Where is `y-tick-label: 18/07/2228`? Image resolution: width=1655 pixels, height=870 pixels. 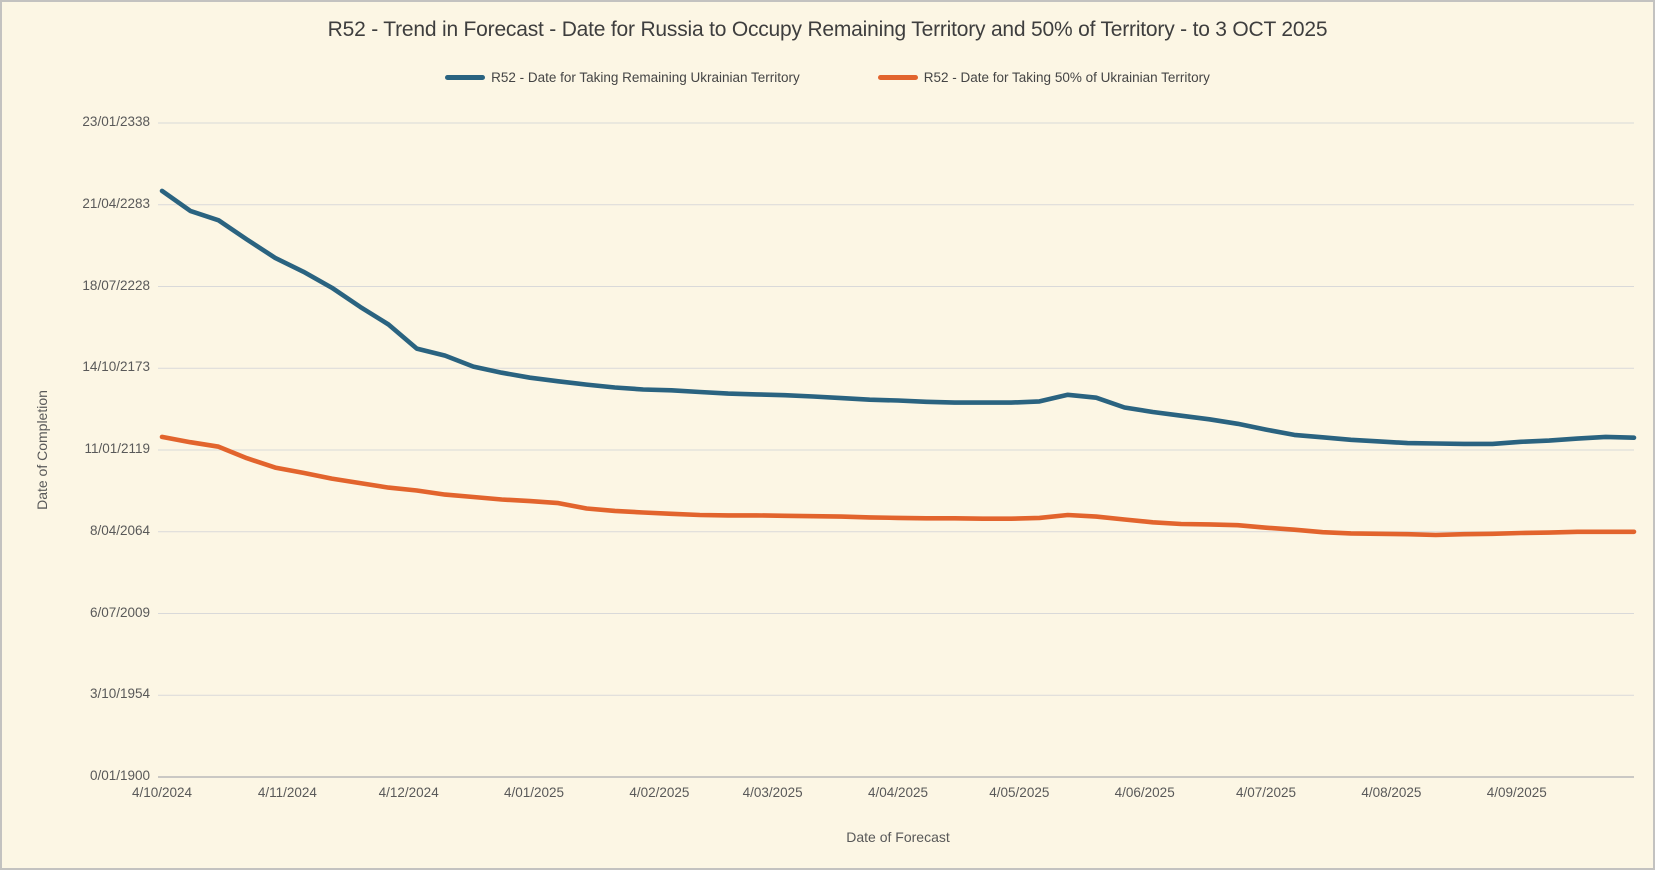 y-tick-label: 18/07/2228 is located at coordinates (116, 285).